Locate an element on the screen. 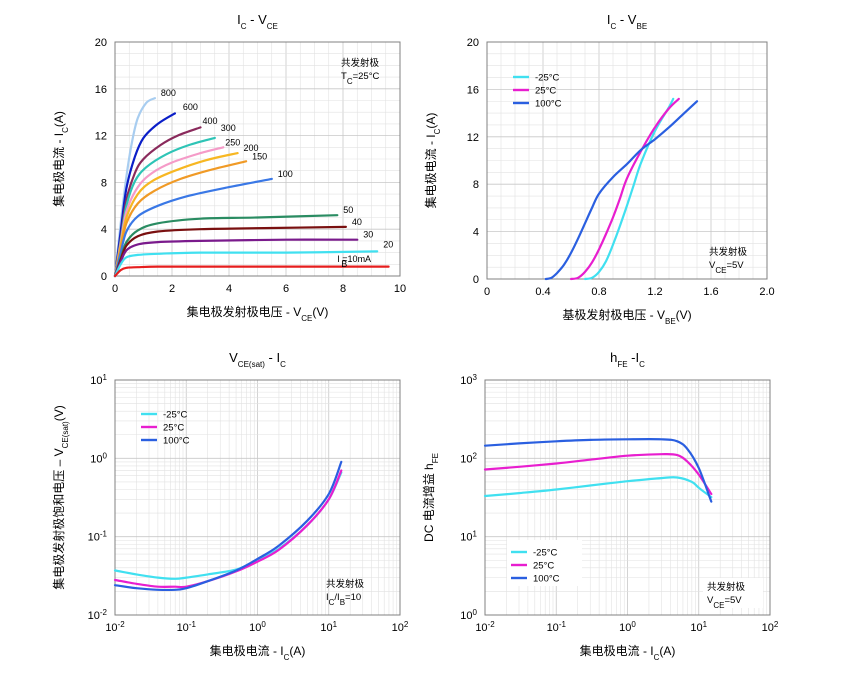 The image size is (843, 692). curve-label: 600 is located at coordinates (190, 107).